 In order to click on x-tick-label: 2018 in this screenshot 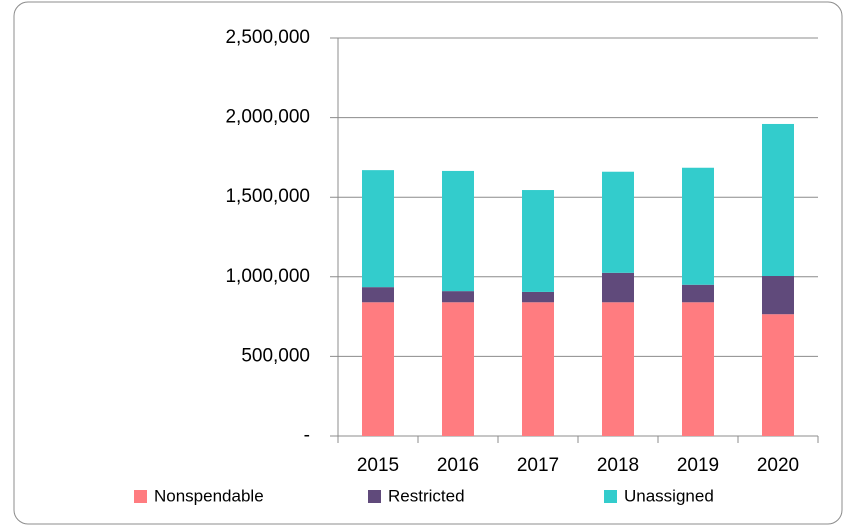, I will do `click(618, 465)`.